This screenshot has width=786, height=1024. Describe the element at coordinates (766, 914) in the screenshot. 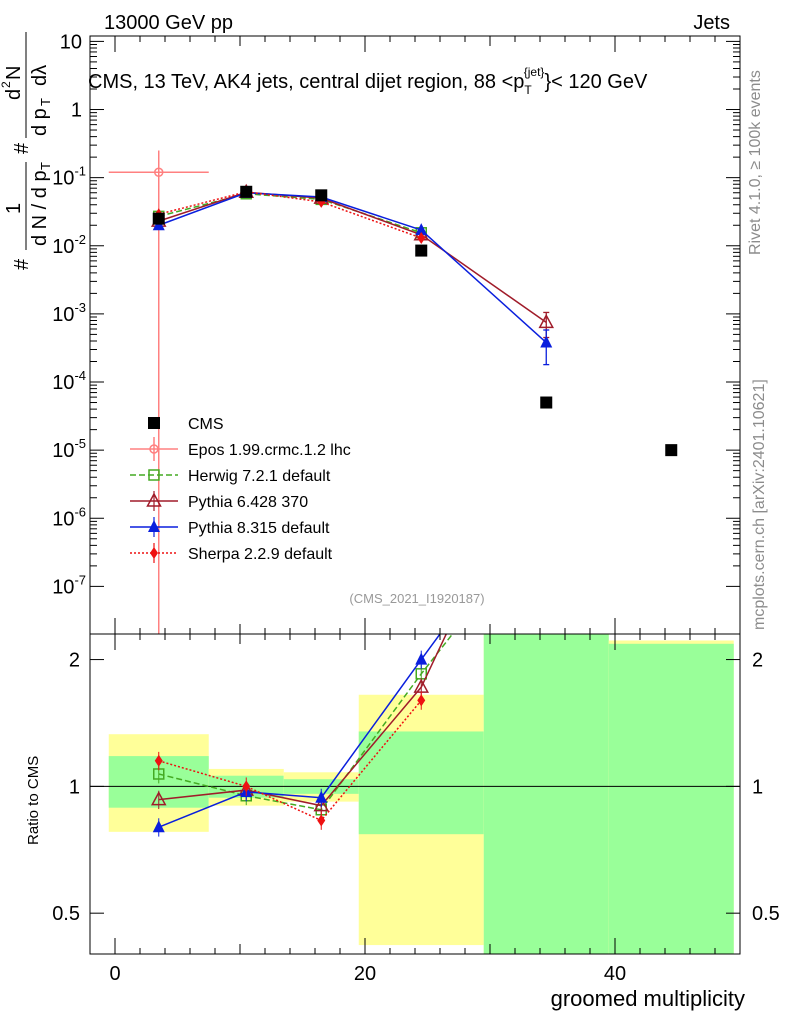

I see `ratio-y-tick-label-right-2: 0.5` at that location.